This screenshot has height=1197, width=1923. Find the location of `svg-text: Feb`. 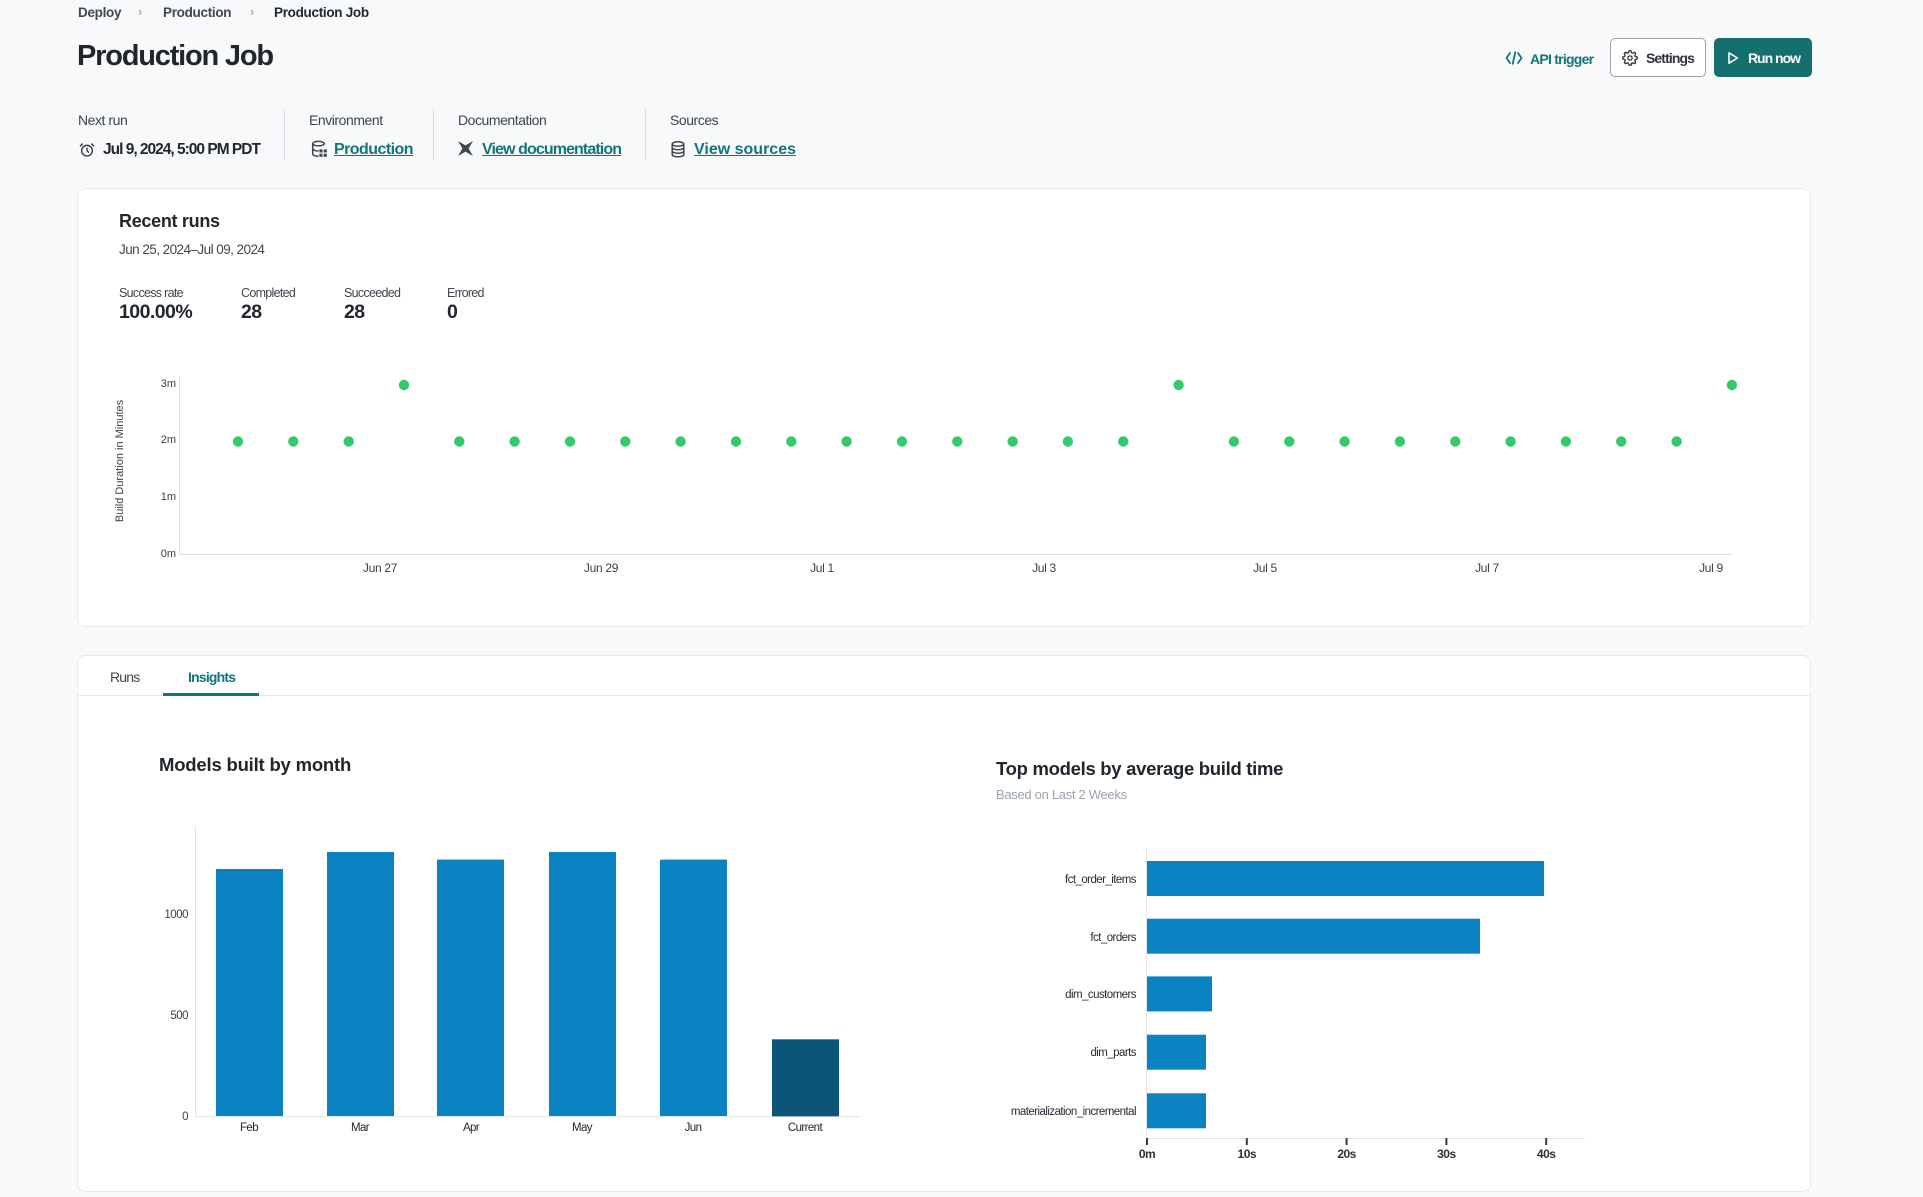

svg-text: Feb is located at coordinates (249, 1128).